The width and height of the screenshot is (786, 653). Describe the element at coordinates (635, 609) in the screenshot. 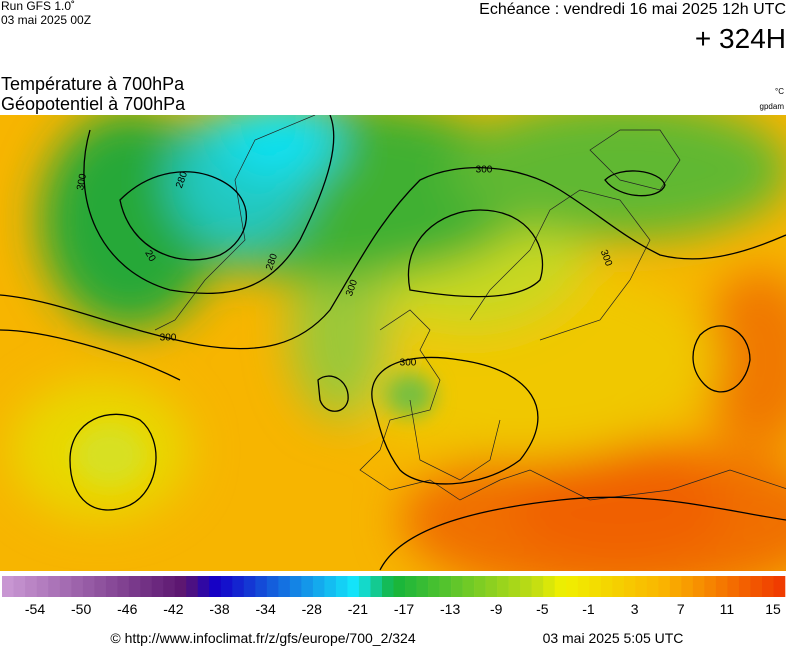

I see `colorbar-label: 3` at that location.